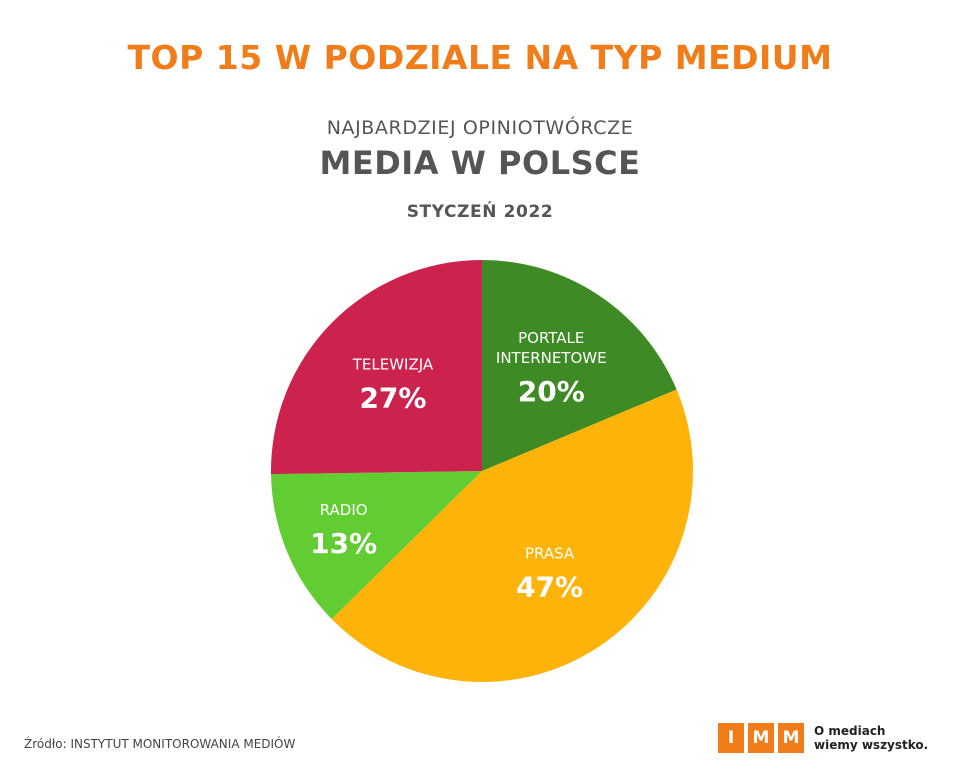  Describe the element at coordinates (480, 57) in the screenshot. I see `chart-title: TOP 15 W PODZIALE NA TYP MEDIUM` at that location.